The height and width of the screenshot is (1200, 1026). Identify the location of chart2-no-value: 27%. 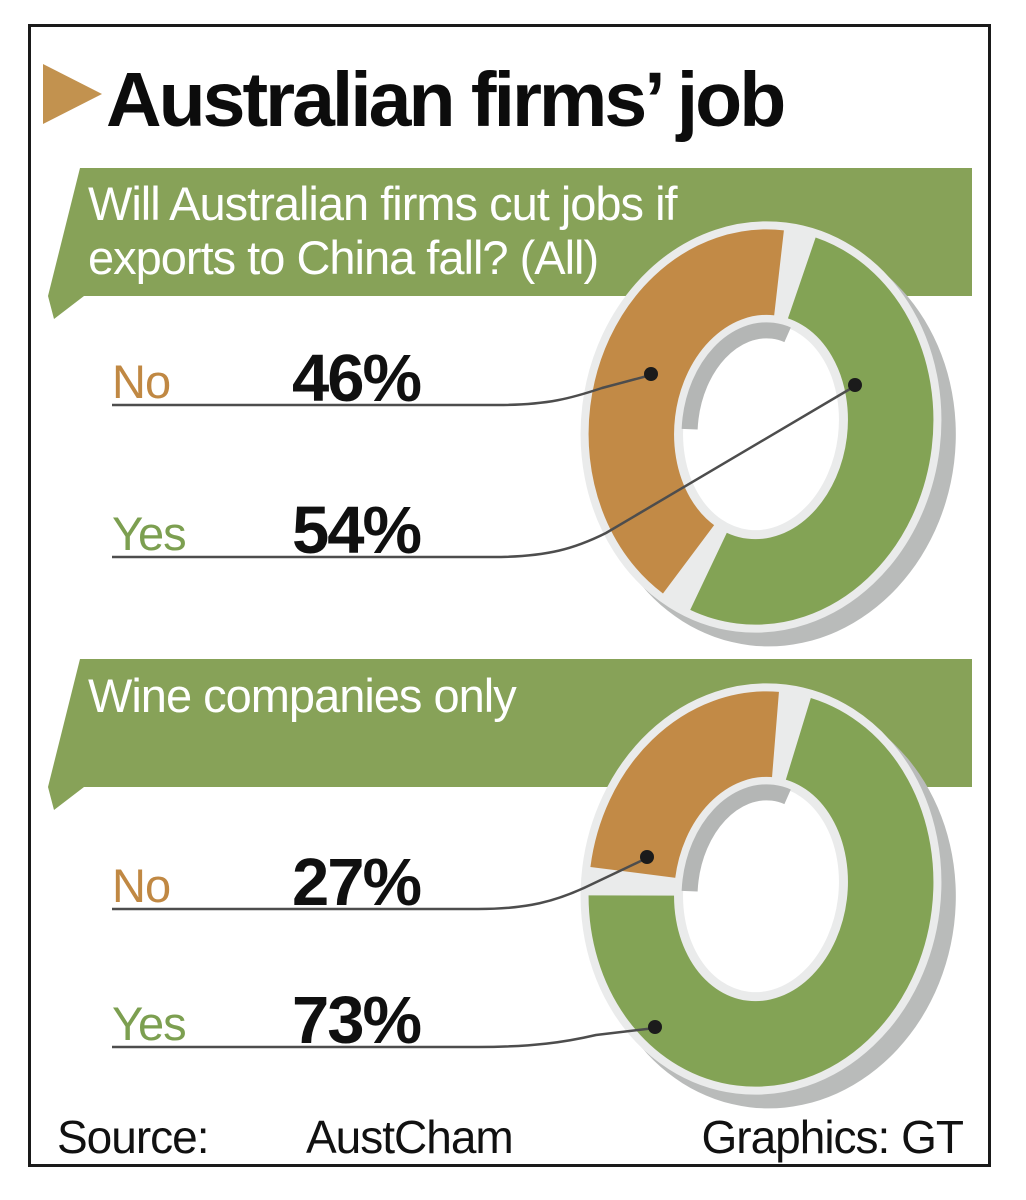
(357, 882).